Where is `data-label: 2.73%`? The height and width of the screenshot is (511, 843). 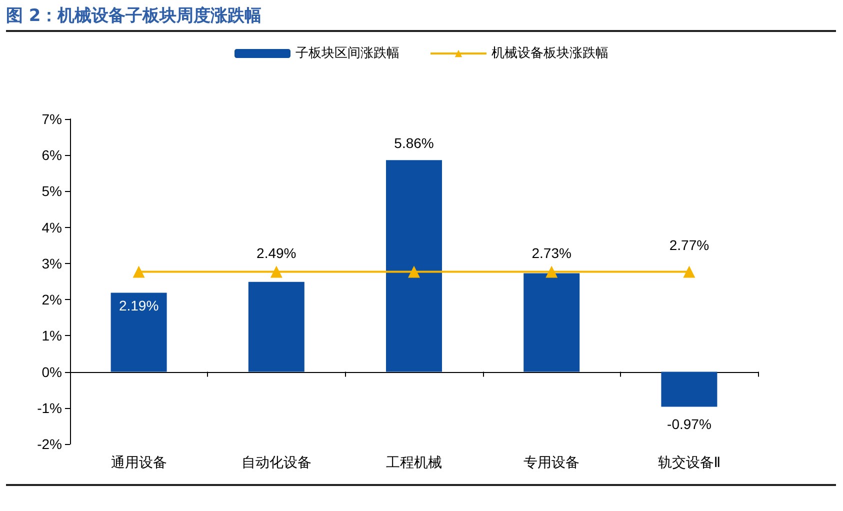 data-label: 2.73% is located at coordinates (552, 252).